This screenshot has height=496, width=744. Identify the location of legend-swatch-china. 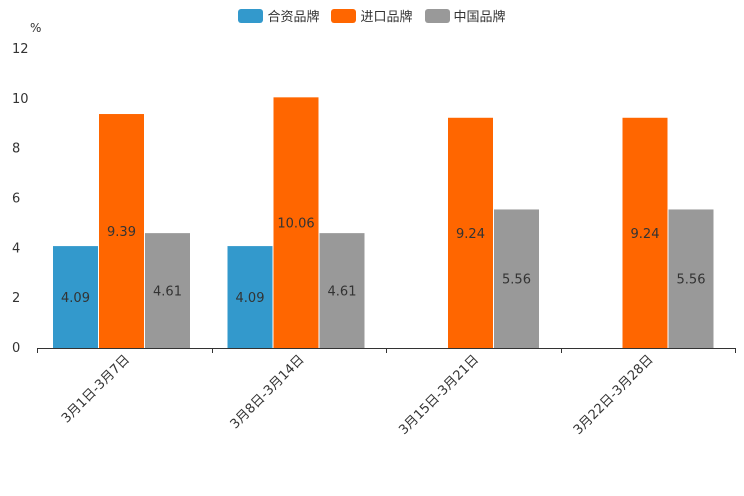
(437, 15).